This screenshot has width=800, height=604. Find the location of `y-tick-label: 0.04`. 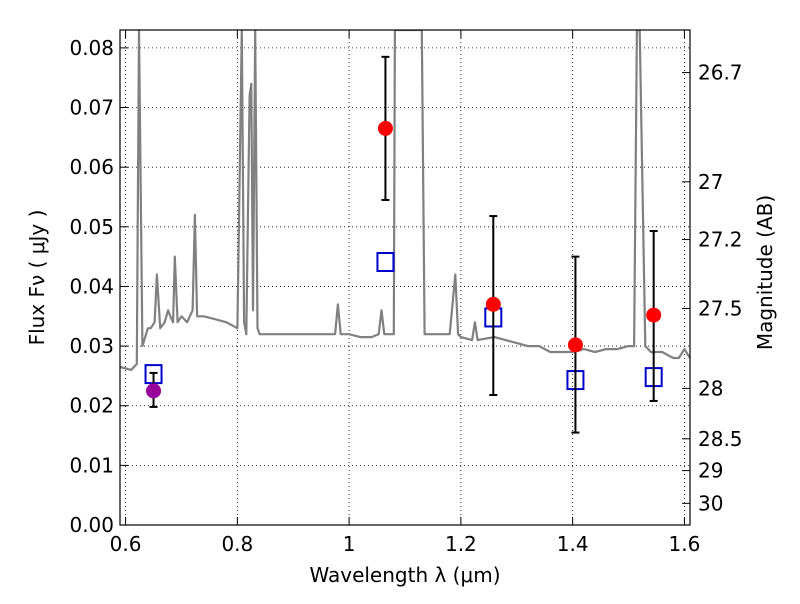

y-tick-label: 0.04 is located at coordinates (91, 286).